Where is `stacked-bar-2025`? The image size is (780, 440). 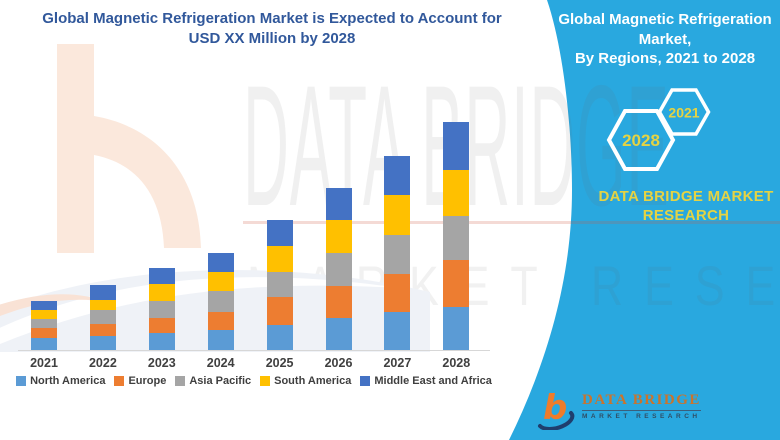
stacked-bar-2025 is located at coordinates (279, 285).